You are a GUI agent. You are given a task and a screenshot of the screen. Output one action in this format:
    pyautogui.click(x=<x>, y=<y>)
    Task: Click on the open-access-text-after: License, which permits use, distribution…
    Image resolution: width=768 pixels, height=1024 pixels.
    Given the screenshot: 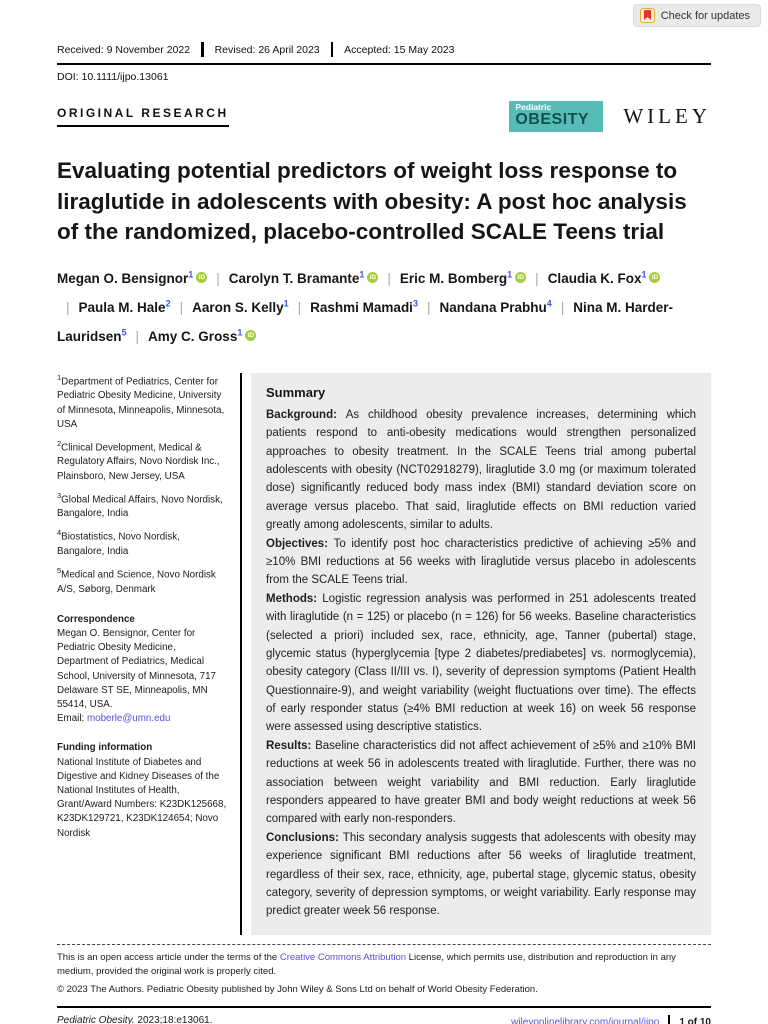 What is the action you would take?
    pyautogui.click(x=366, y=964)
    